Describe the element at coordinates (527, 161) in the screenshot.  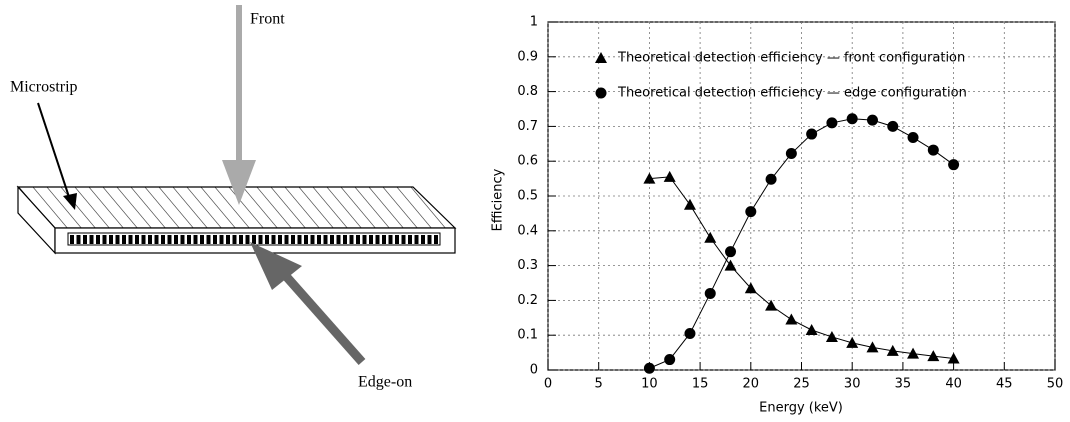
I see `y-tick-label: 0.6` at that location.